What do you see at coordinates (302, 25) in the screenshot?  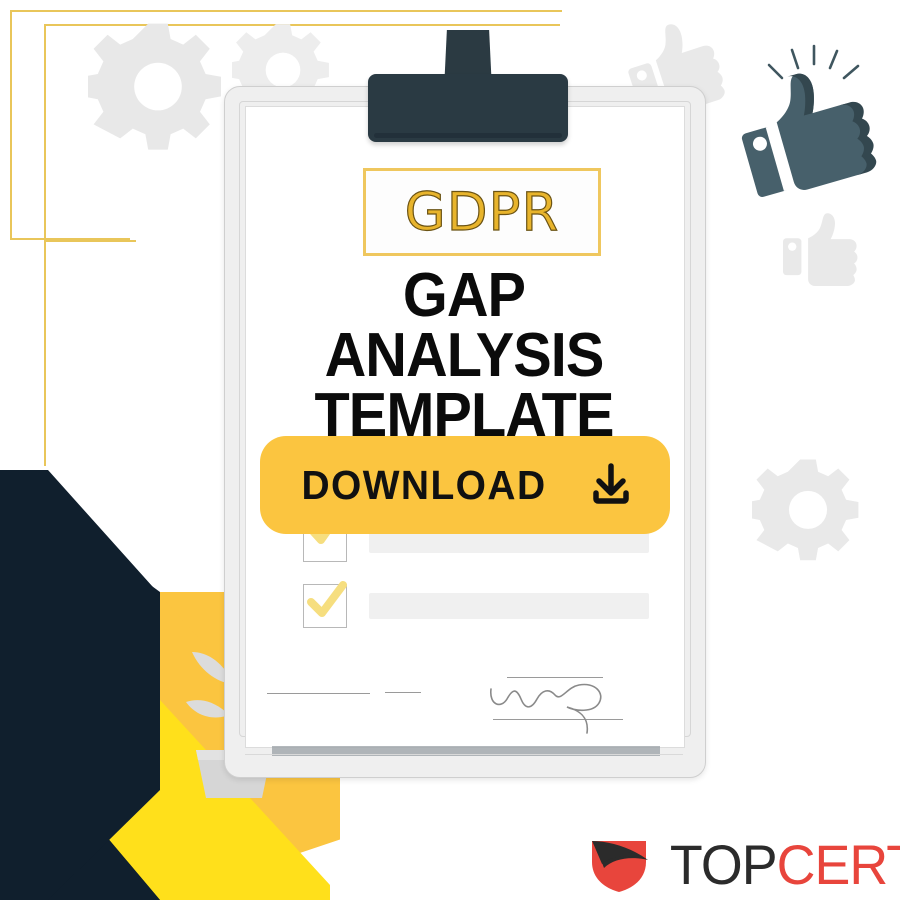 I see `frame-inner-horizontal` at bounding box center [302, 25].